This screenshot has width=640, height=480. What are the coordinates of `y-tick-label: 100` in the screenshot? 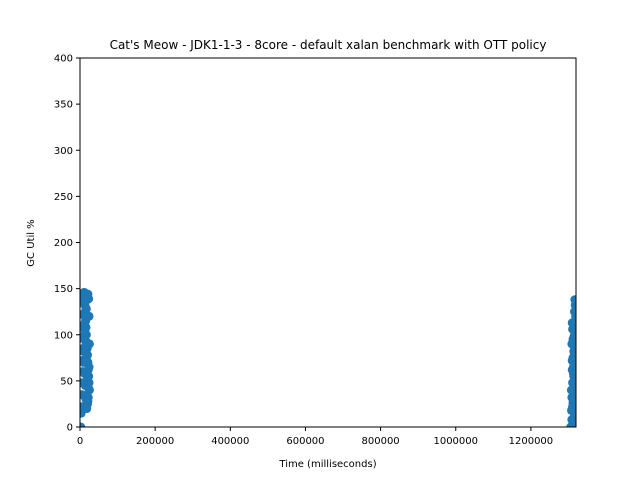 It's located at (63, 335).